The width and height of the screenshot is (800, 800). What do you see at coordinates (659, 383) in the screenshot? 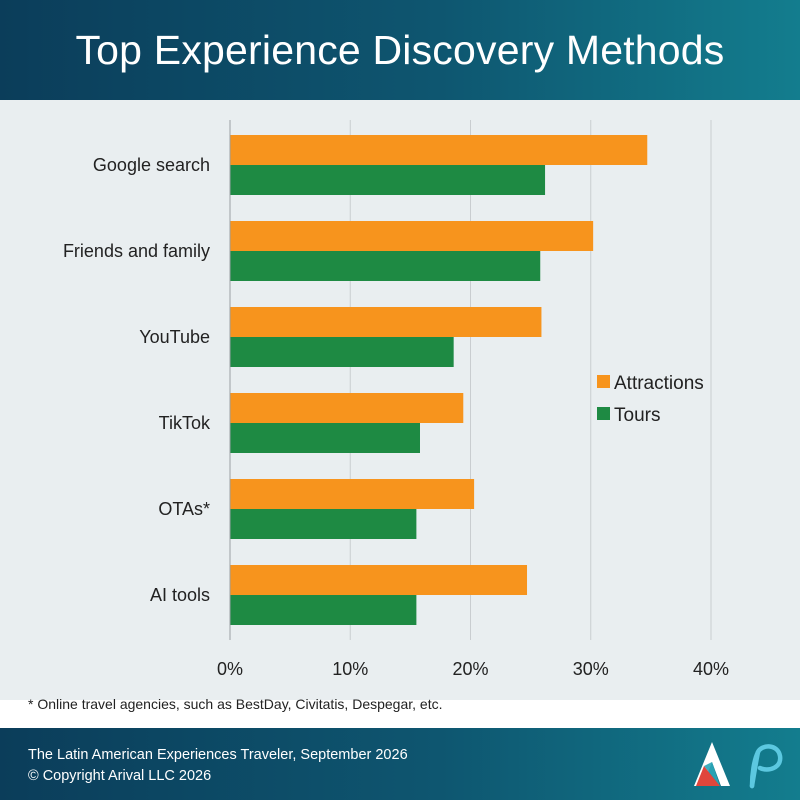
I see `legend-label-attractions: Attractions` at bounding box center [659, 383].